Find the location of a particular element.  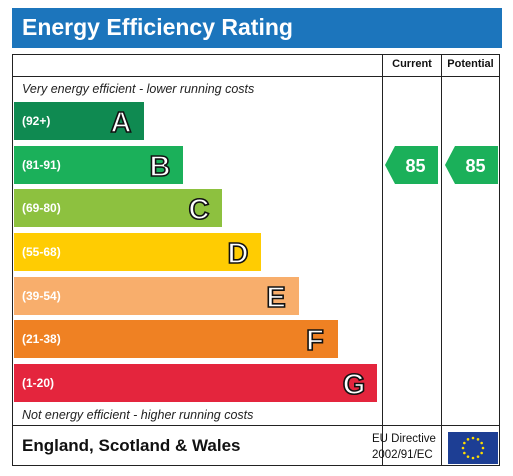

band-letter: D is located at coordinates (238, 253).